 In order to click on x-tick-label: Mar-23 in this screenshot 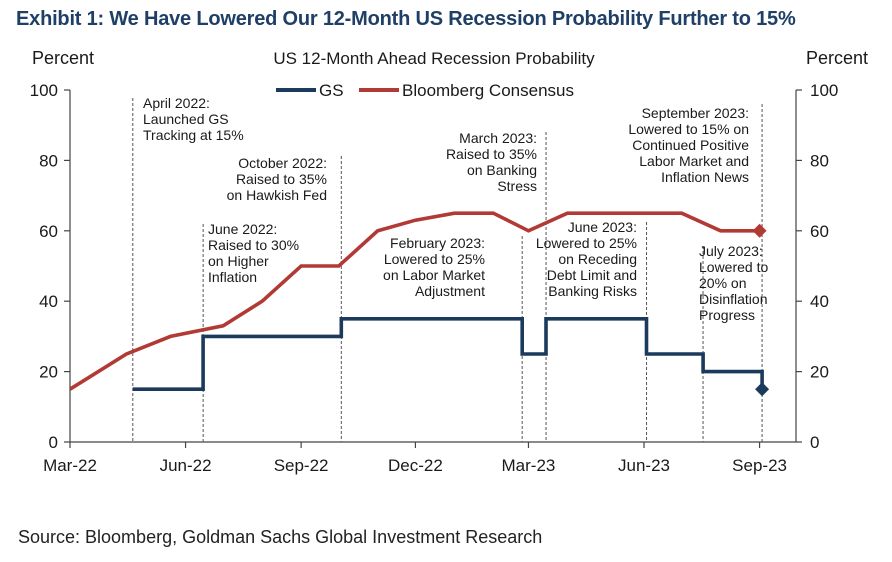, I will do `click(529, 465)`.